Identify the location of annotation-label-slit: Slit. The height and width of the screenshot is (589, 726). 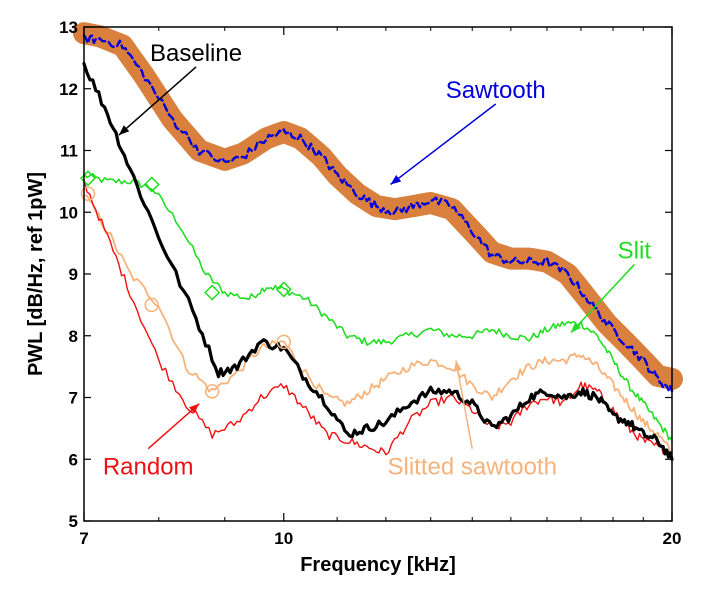
(635, 251).